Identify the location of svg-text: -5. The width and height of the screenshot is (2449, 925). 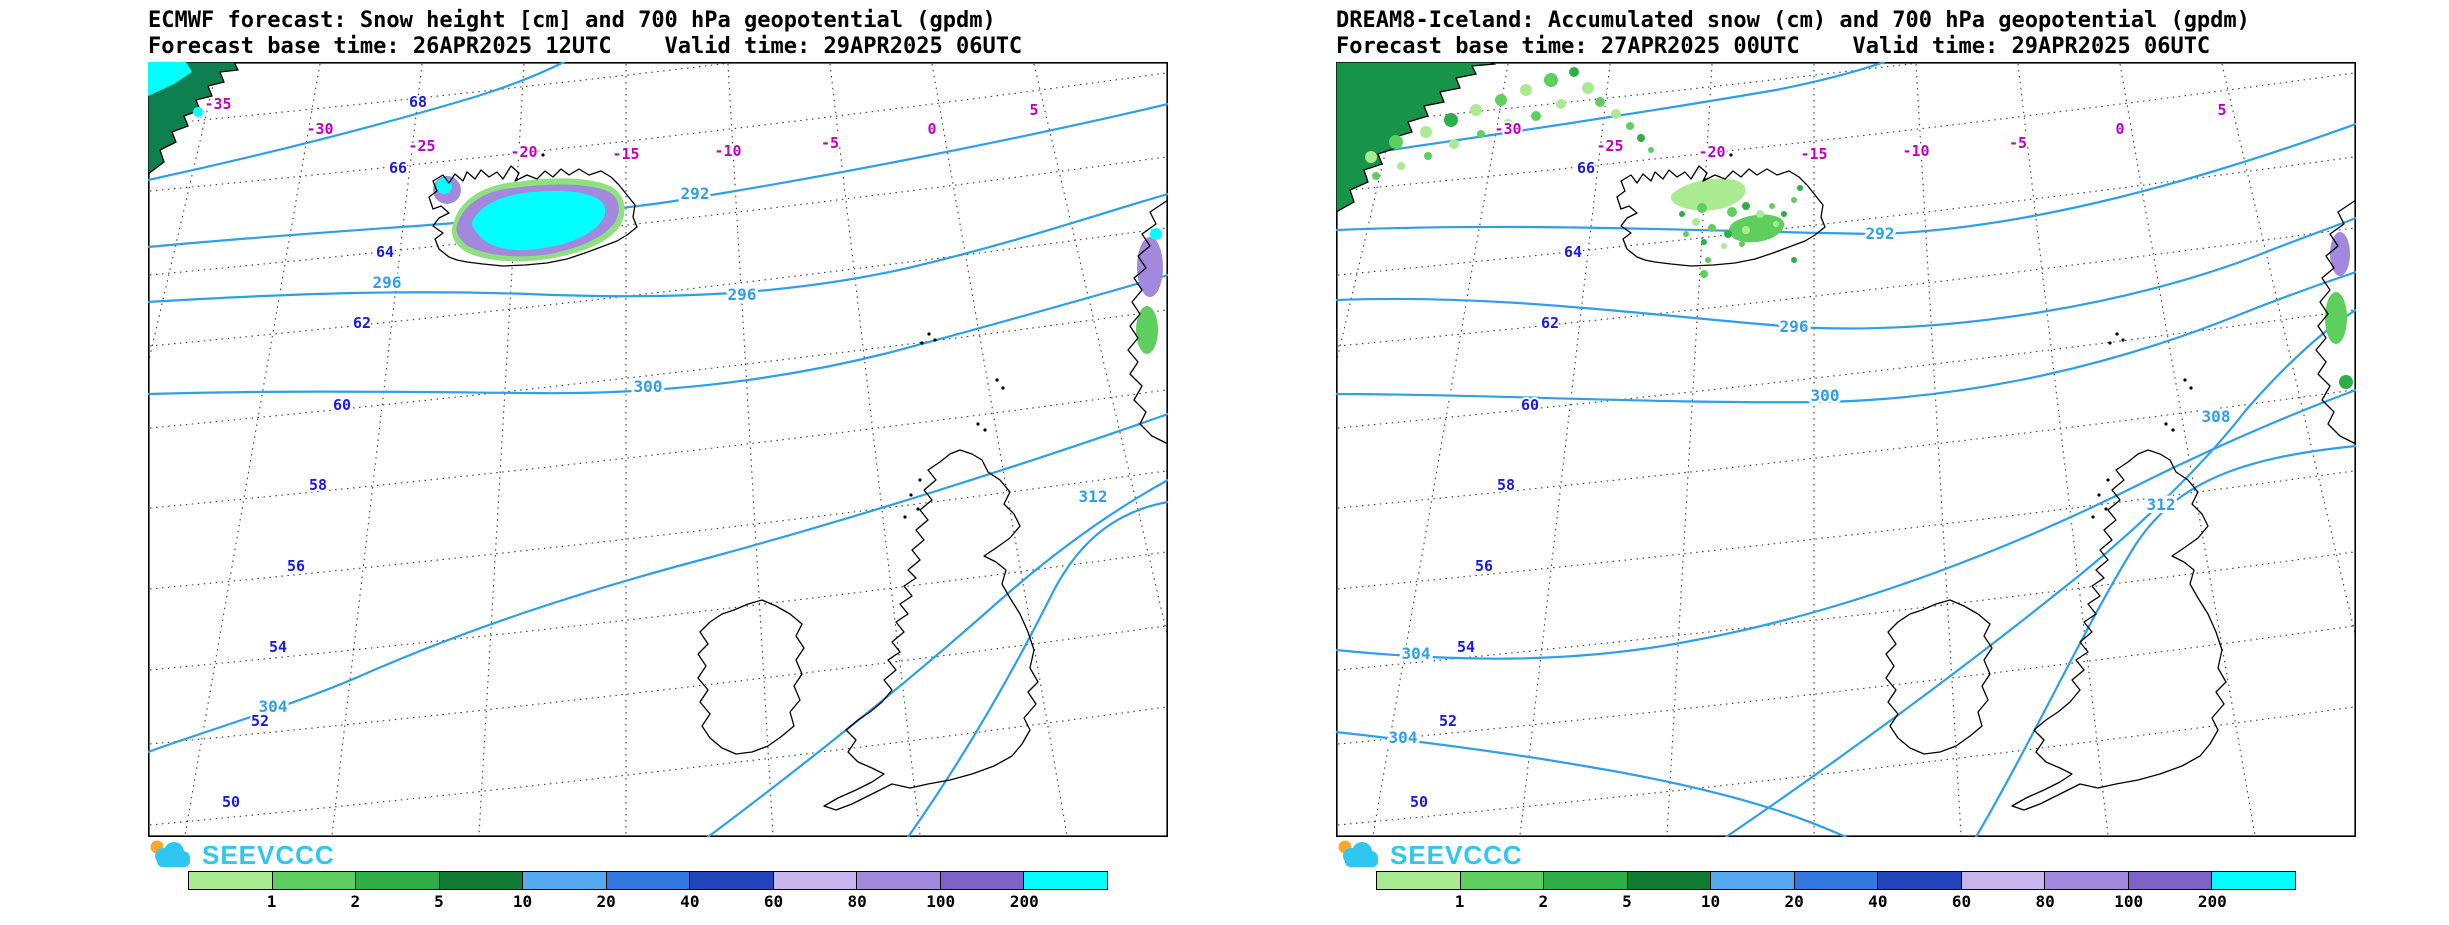
(2018, 143).